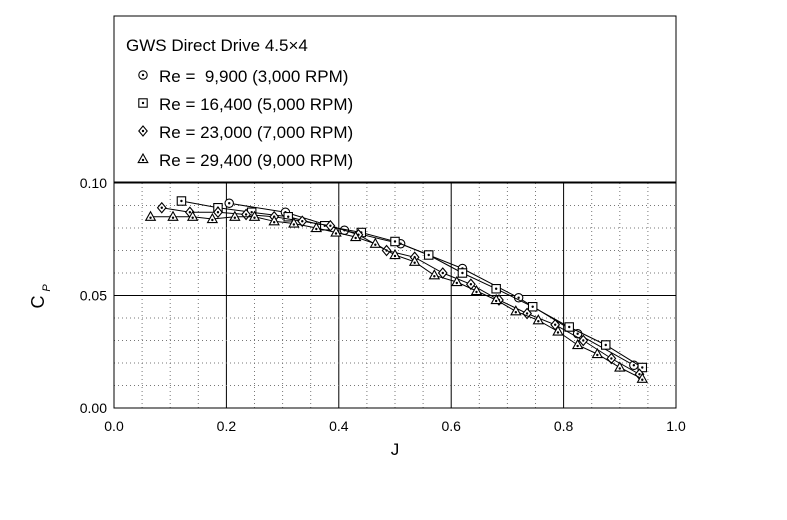 Image resolution: width=787 pixels, height=520 pixels. Describe the element at coordinates (38, 302) in the screenshot. I see `y-axis-label-main: C` at that location.